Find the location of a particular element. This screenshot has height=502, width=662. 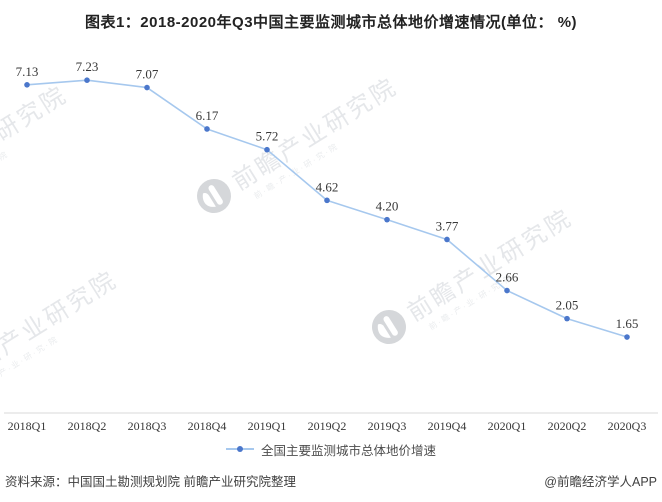

x-tick-label: 2019Q3 is located at coordinates (387, 426).